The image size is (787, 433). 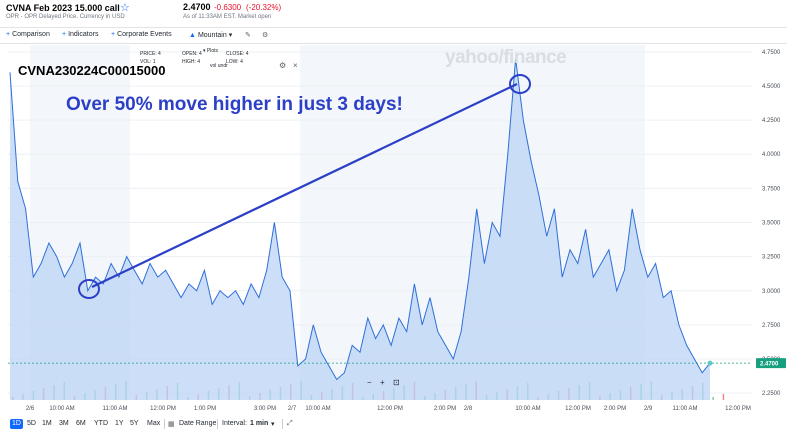 What do you see at coordinates (771, 326) in the screenshot?
I see `y-tick-label: 2.7500` at bounding box center [771, 326].